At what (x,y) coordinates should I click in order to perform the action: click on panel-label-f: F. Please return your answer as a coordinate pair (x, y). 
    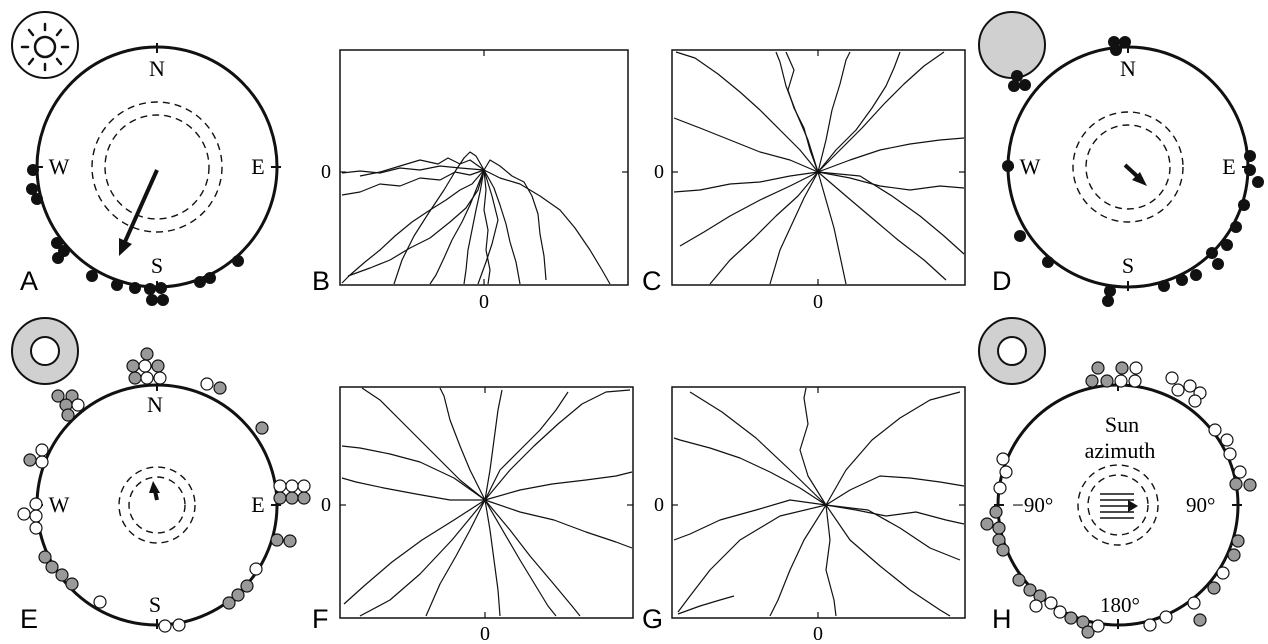
    Looking at the image, I should click on (320, 619).